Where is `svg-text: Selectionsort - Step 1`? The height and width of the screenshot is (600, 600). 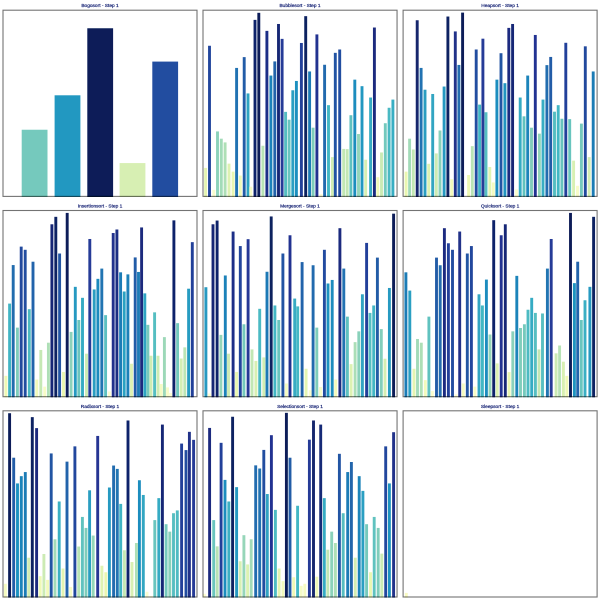
svg-text: Selectionsort - Step 1 is located at coordinates (300, 407).